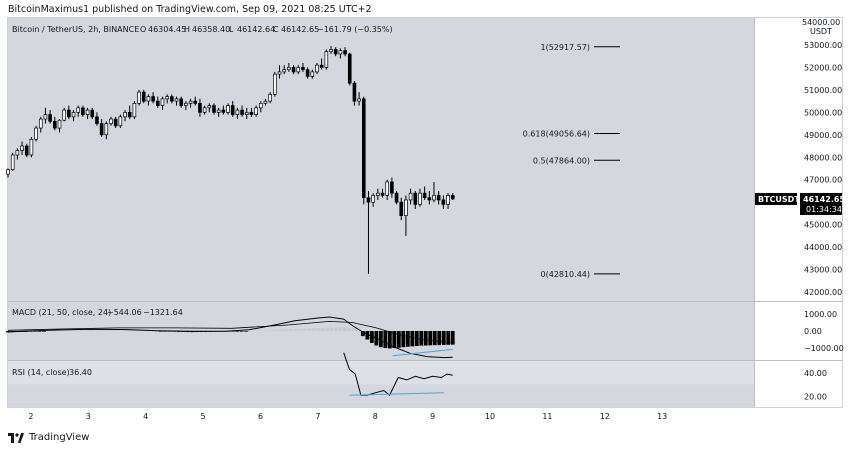 The width and height of the screenshot is (850, 450). I want to click on rsi-tick-label: 40.00, so click(815, 373).